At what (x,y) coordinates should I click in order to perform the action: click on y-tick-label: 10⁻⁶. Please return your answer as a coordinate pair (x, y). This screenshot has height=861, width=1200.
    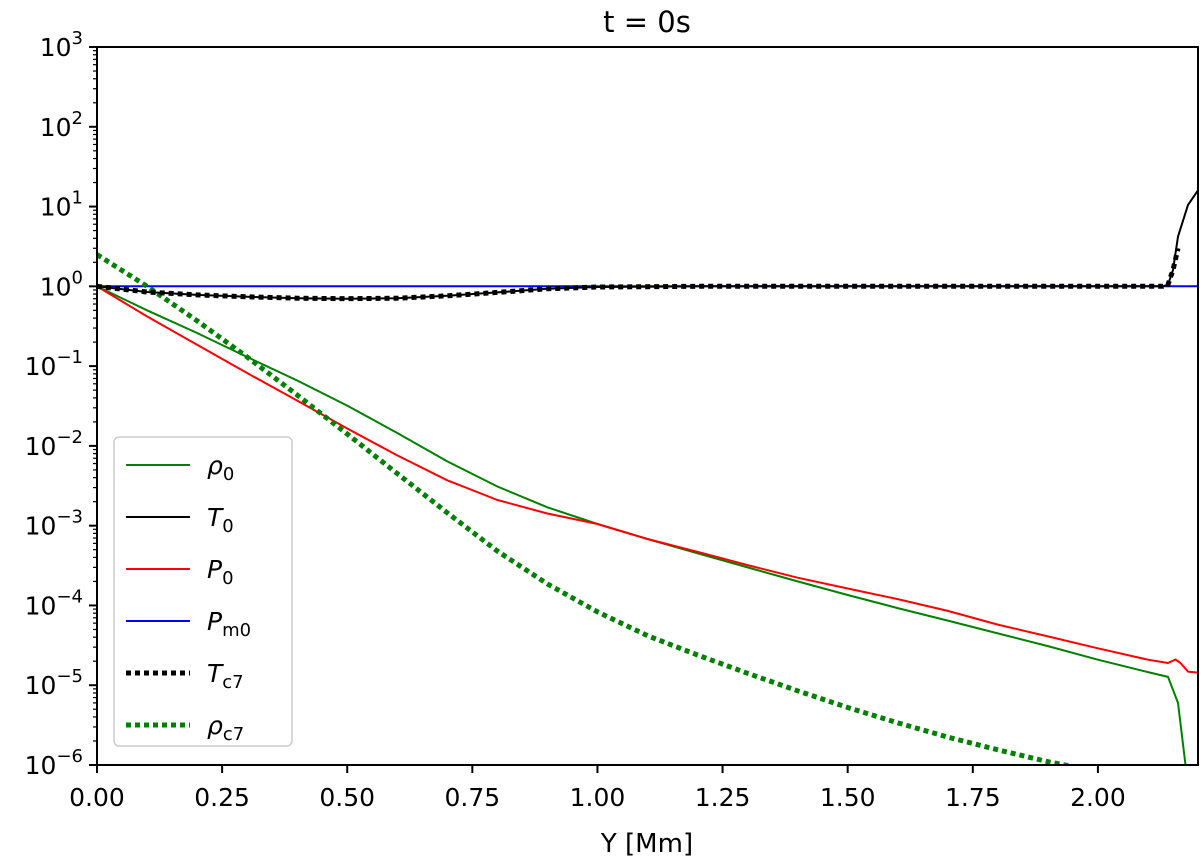
    Looking at the image, I should click on (54, 763).